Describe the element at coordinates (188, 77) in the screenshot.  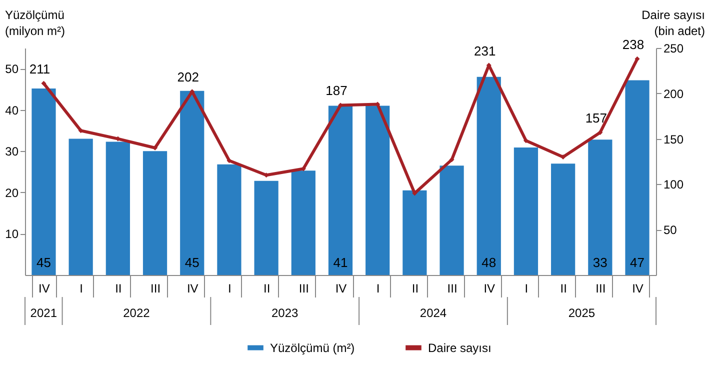
I see `data-label: 202` at that location.